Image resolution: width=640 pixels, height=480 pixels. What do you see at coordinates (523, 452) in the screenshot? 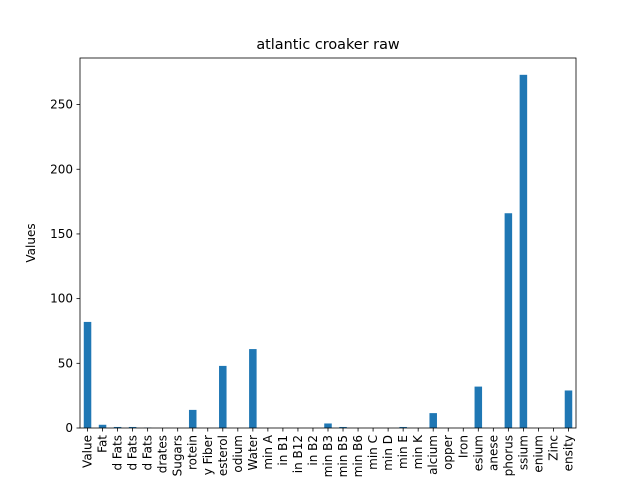
I see `x-tick-label: ssium` at bounding box center [523, 452].